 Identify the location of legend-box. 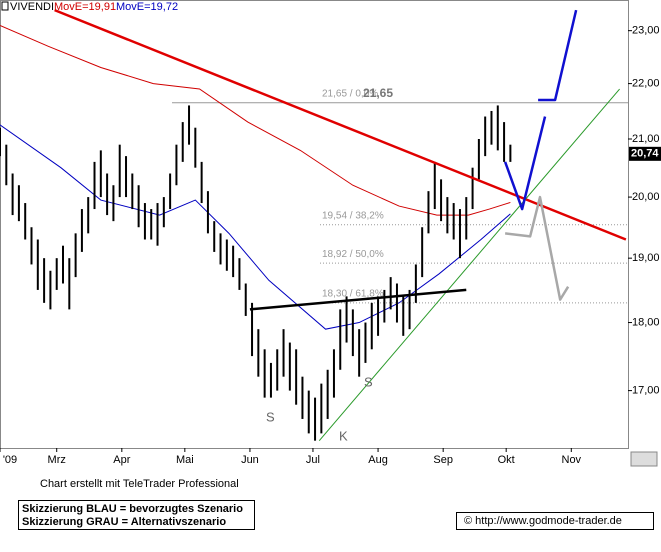
(5, 6).